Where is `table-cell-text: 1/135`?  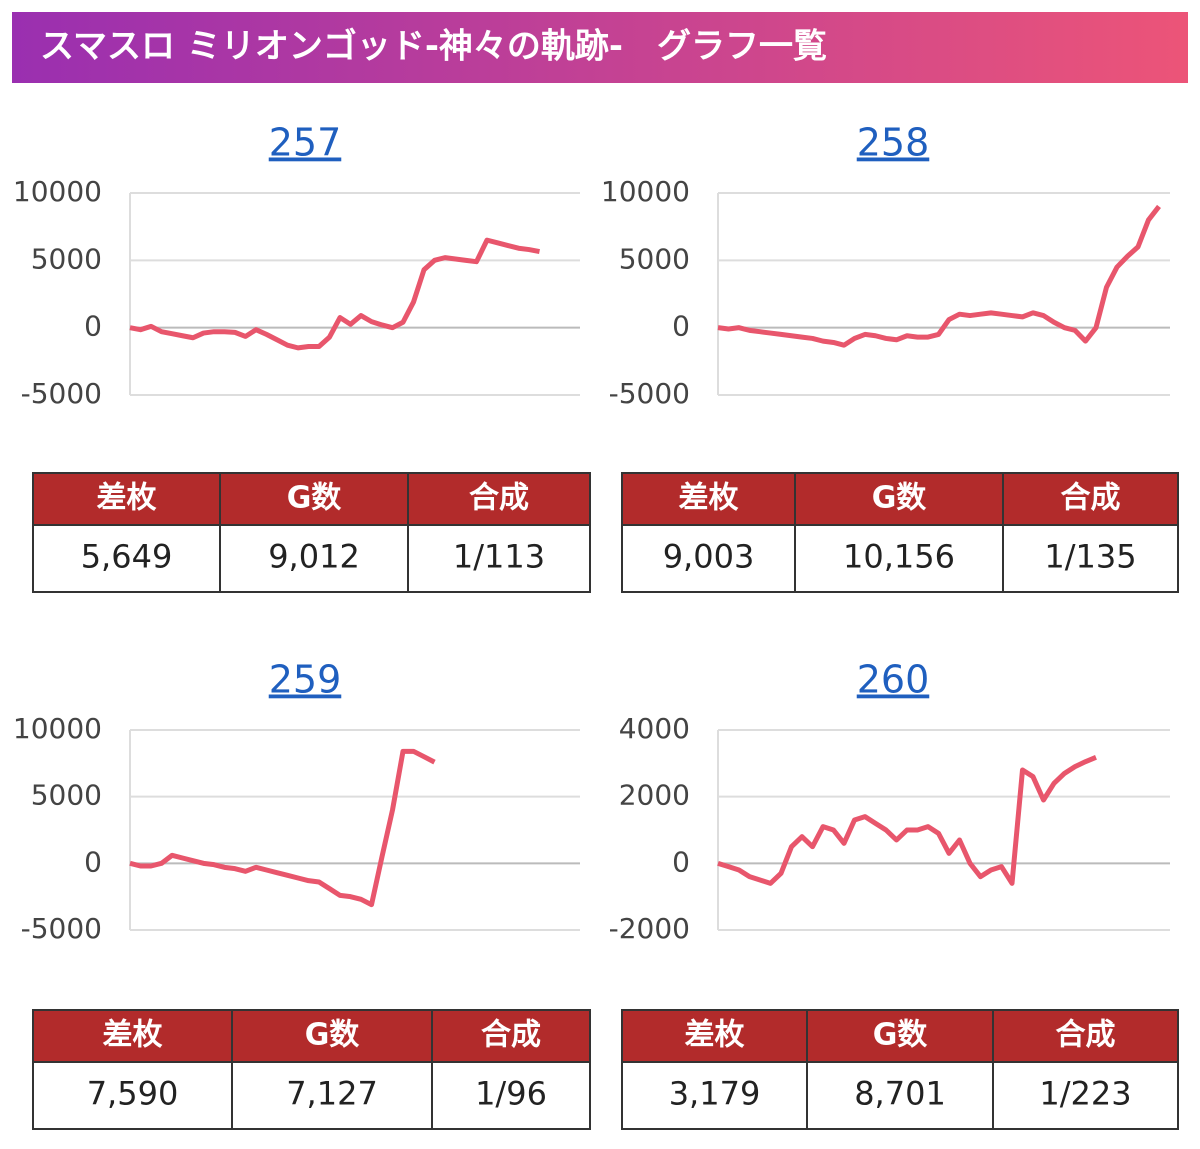
table-cell-text: 1/135 is located at coordinates (1090, 557).